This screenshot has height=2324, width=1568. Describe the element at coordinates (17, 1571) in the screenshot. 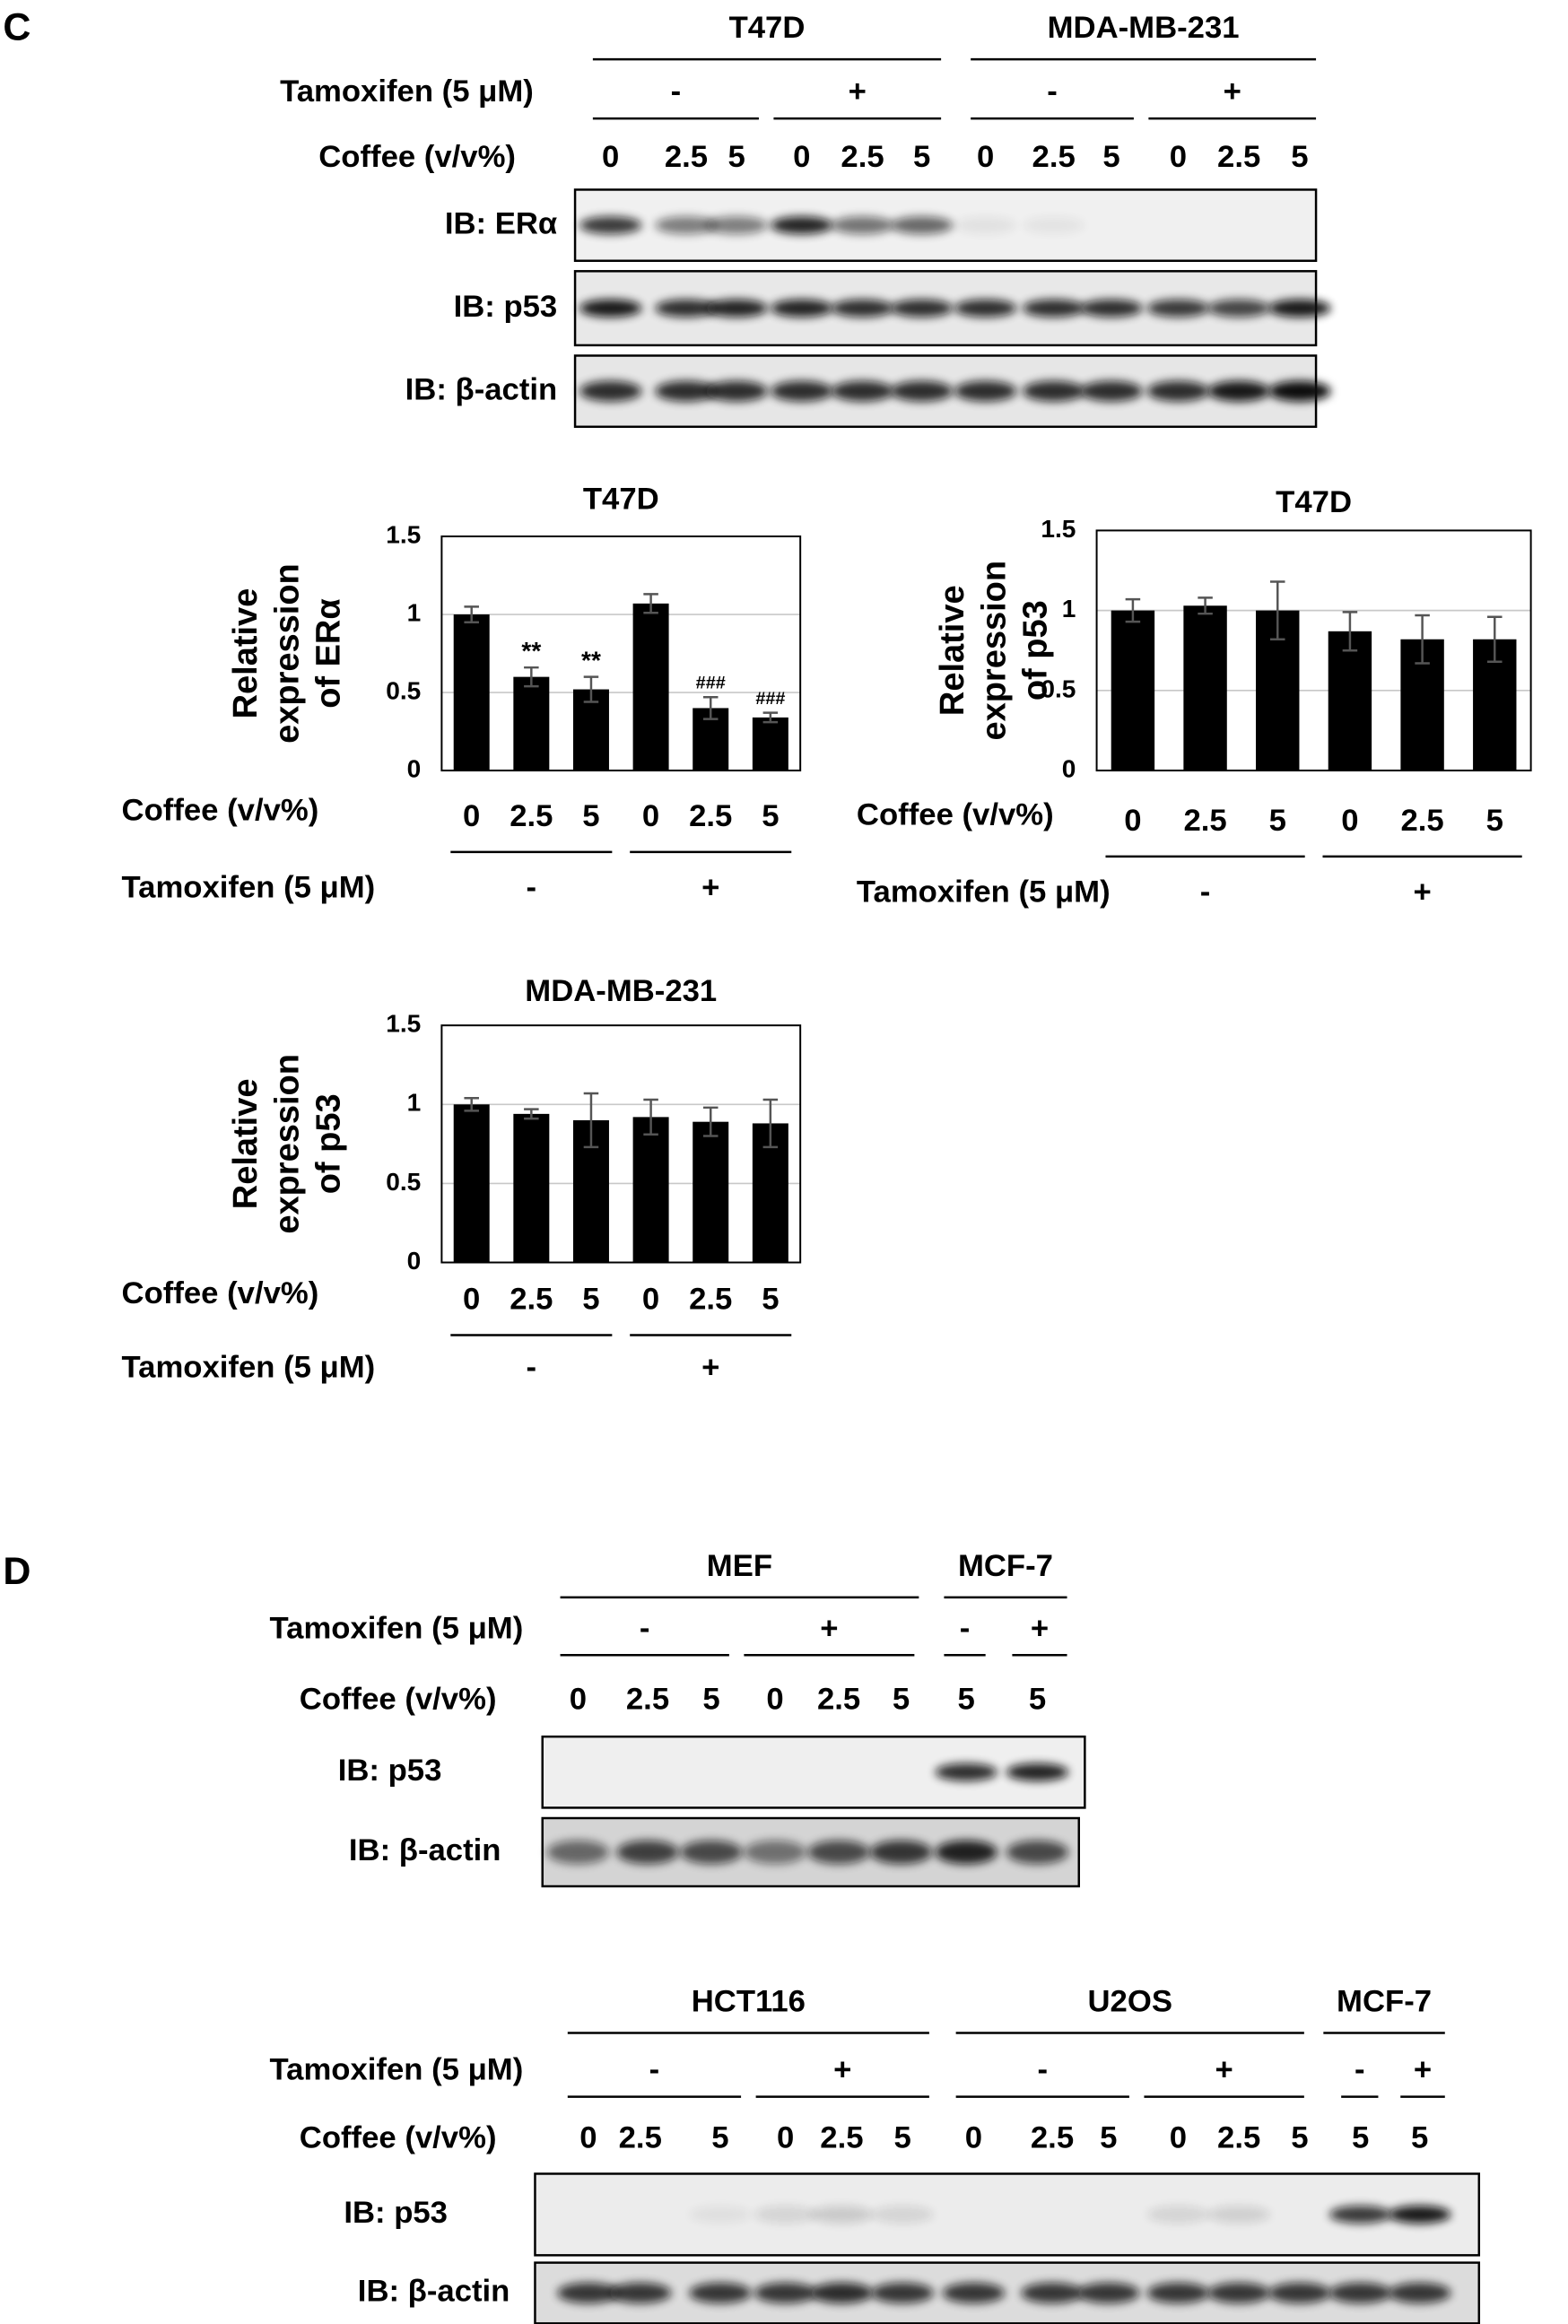

I see `panel-label: D` at that location.